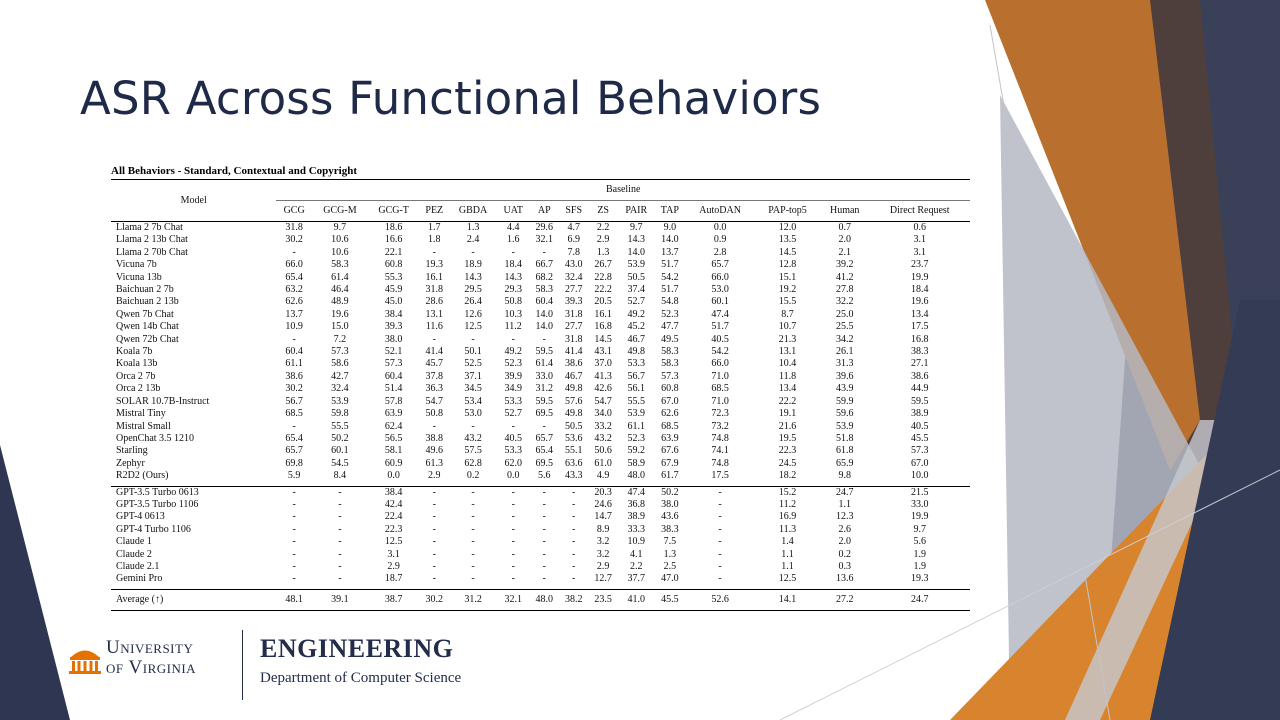 This screenshot has height=720, width=1280. What do you see at coordinates (919, 211) in the screenshot?
I see `column-header: Direct Request` at bounding box center [919, 211].